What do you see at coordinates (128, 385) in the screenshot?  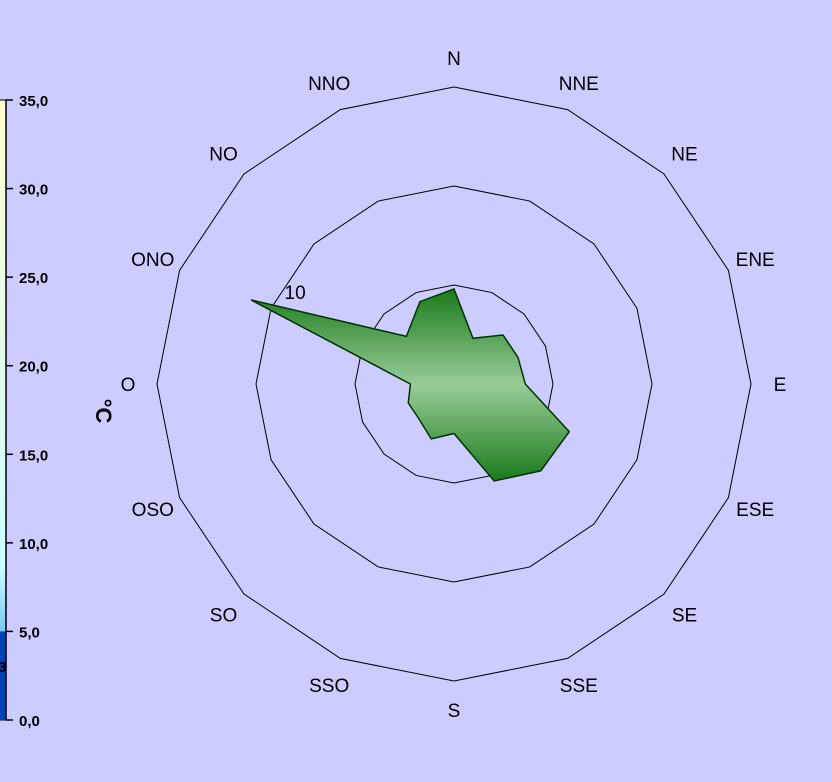 I see `direction-label-o: O` at bounding box center [128, 385].